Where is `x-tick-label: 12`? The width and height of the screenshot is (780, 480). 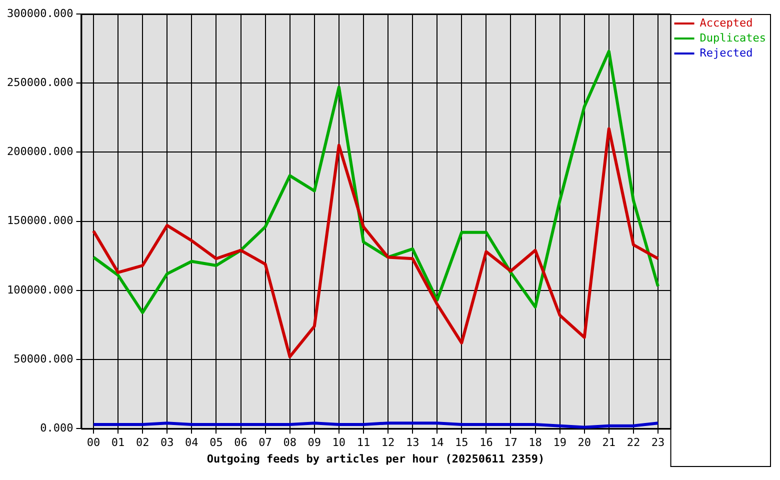 x-tick-label: 12 is located at coordinates (388, 443).